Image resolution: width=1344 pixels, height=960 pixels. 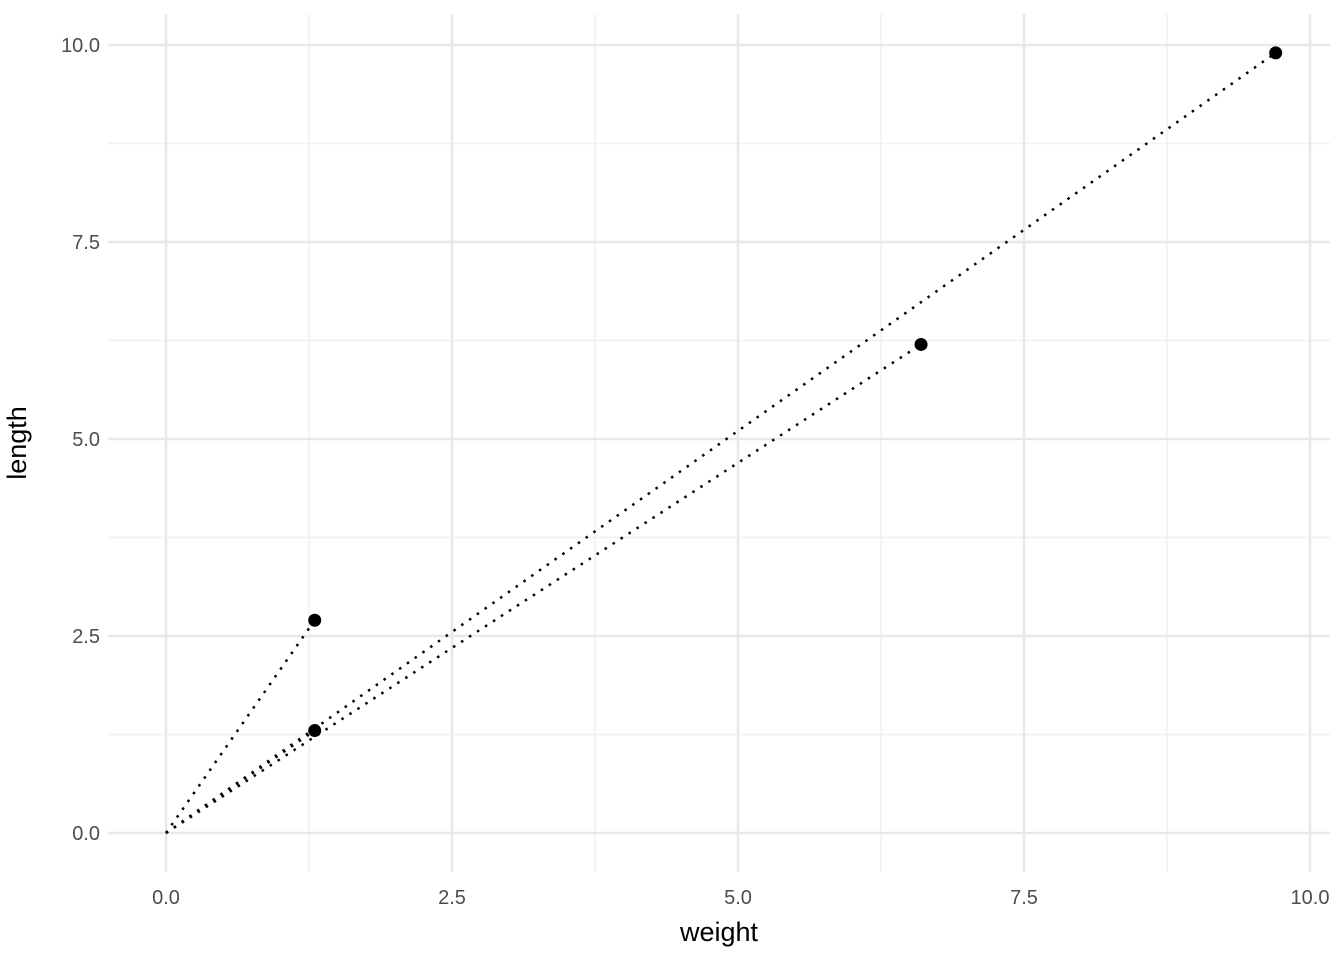 What do you see at coordinates (1024, 898) in the screenshot?
I see `x-tick-label: 7.5` at bounding box center [1024, 898].